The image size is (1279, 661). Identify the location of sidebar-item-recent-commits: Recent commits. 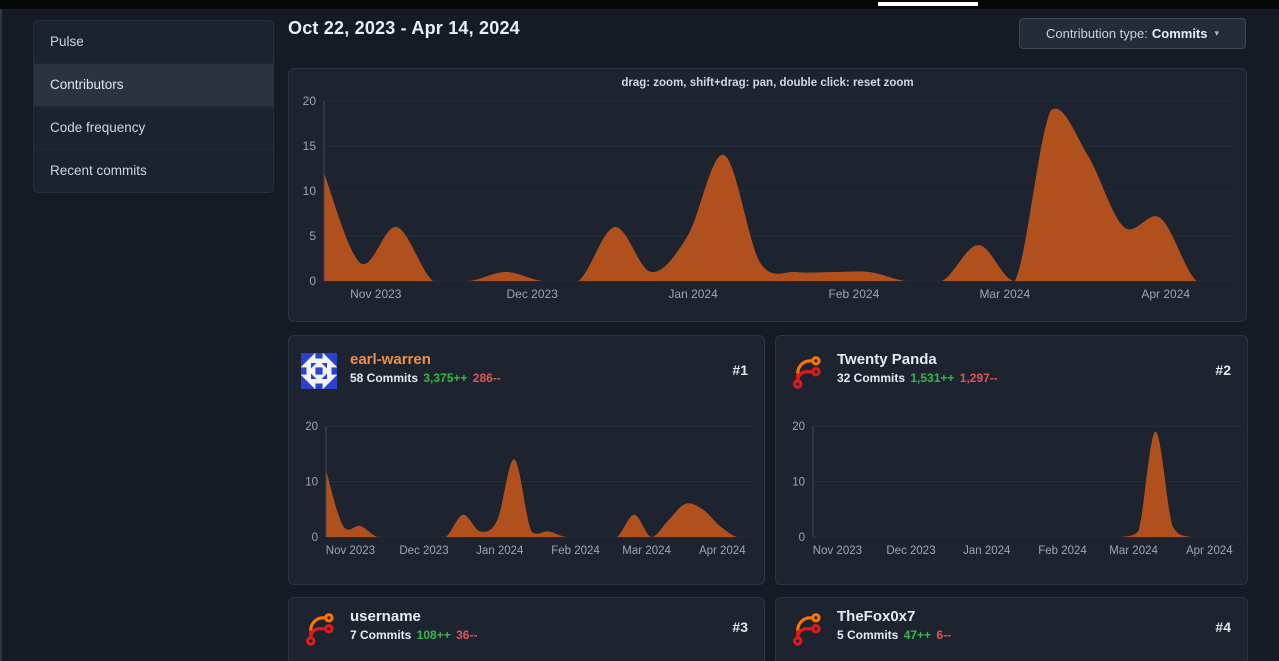
(153, 170).